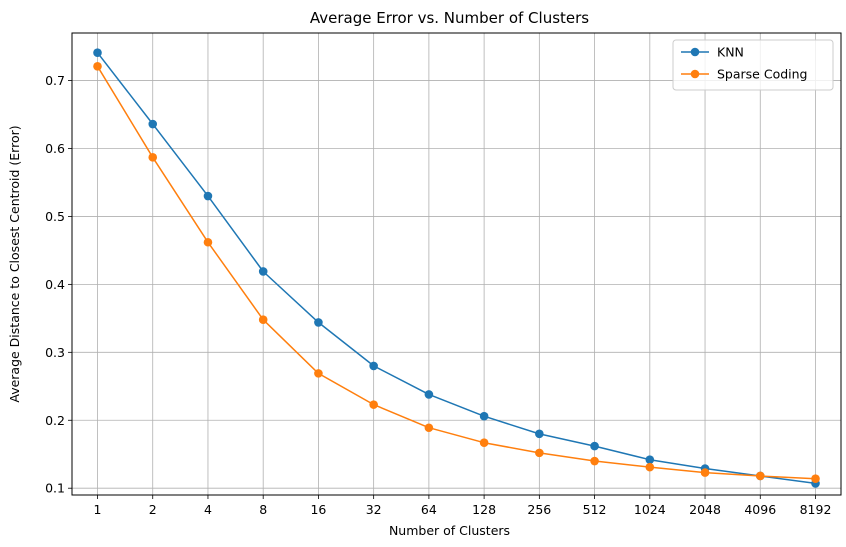 The height and width of the screenshot is (547, 846). What do you see at coordinates (318, 509) in the screenshot?
I see `x-tick-label: 16` at bounding box center [318, 509].